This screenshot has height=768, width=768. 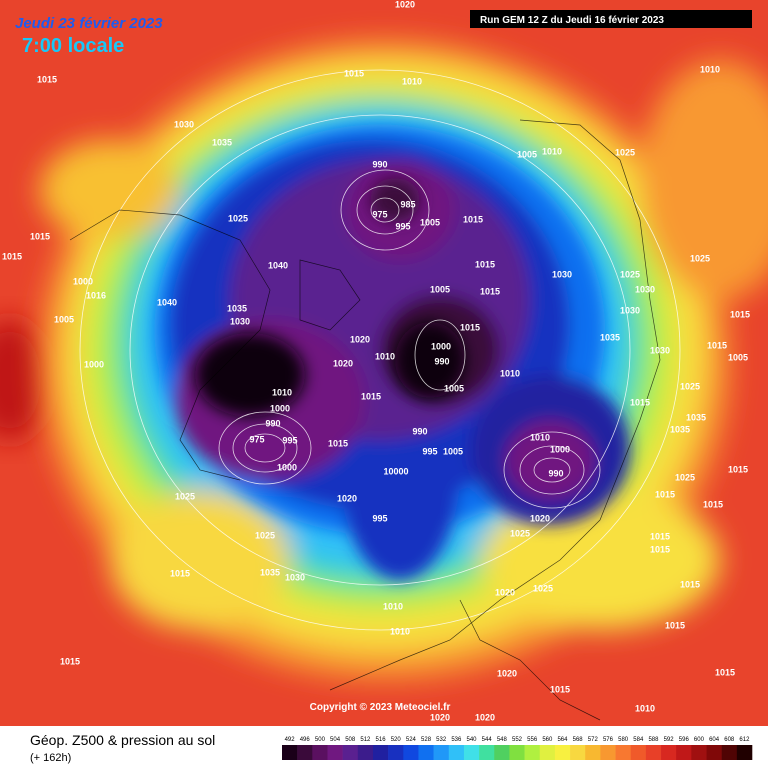 I want to click on colorbar-label: 528, so click(x=426, y=740).